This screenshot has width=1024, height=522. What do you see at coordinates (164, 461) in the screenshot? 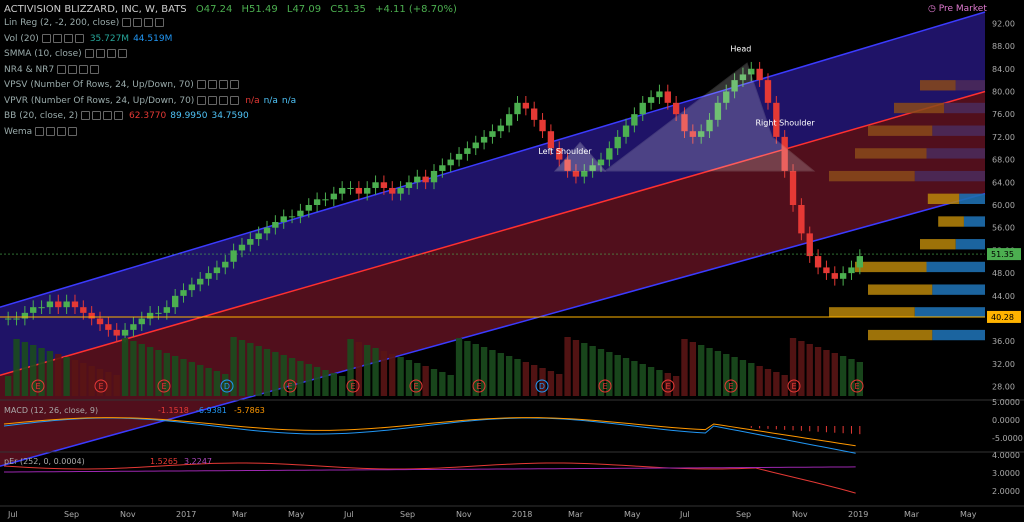
I see `per-value: 1.5265` at bounding box center [164, 461].